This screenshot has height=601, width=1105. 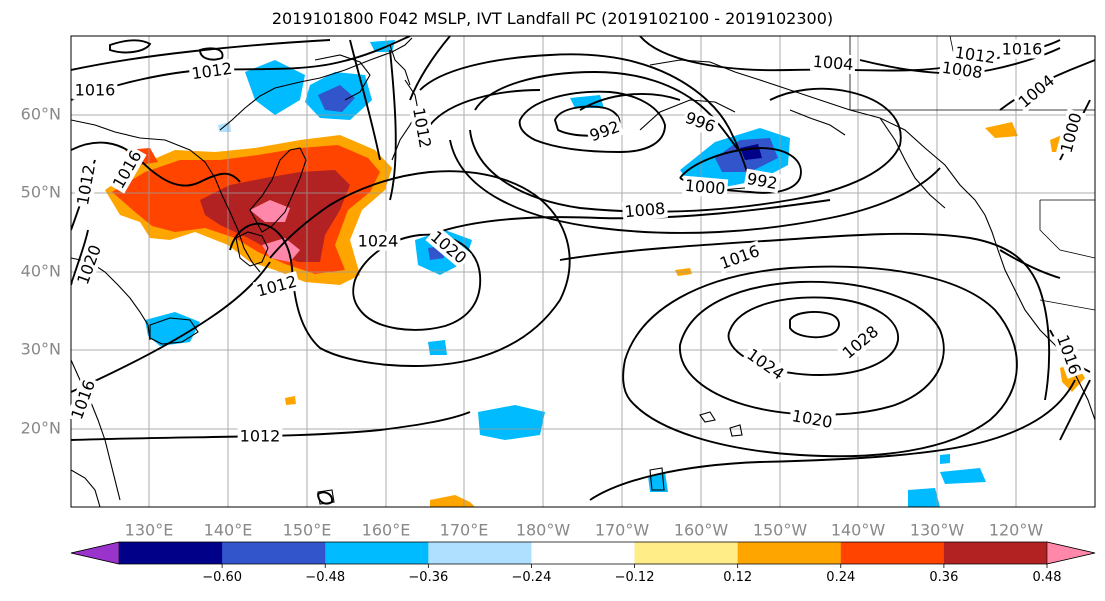 I want to click on lon-label: 180°W, so click(x=543, y=530).